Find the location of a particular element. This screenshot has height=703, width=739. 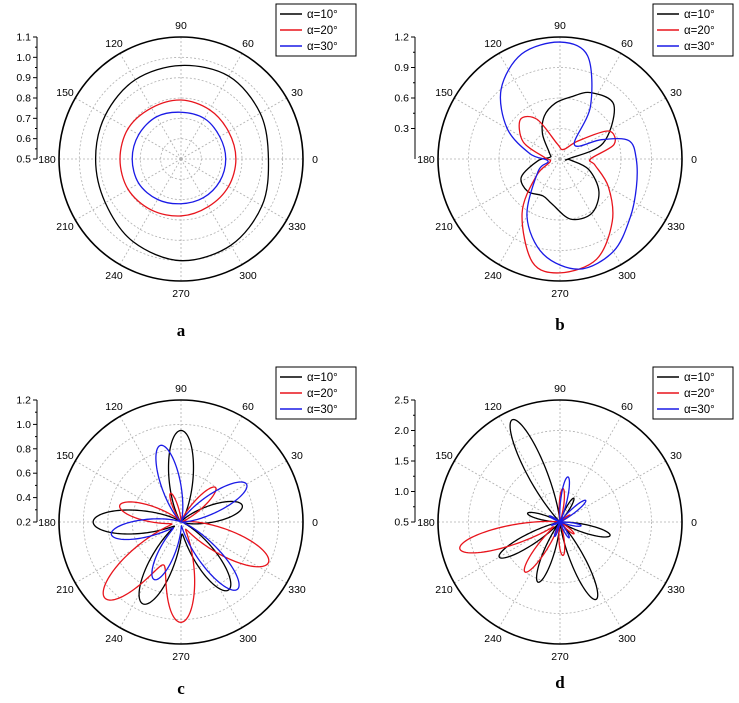

panel-letter: a is located at coordinates (181, 330).